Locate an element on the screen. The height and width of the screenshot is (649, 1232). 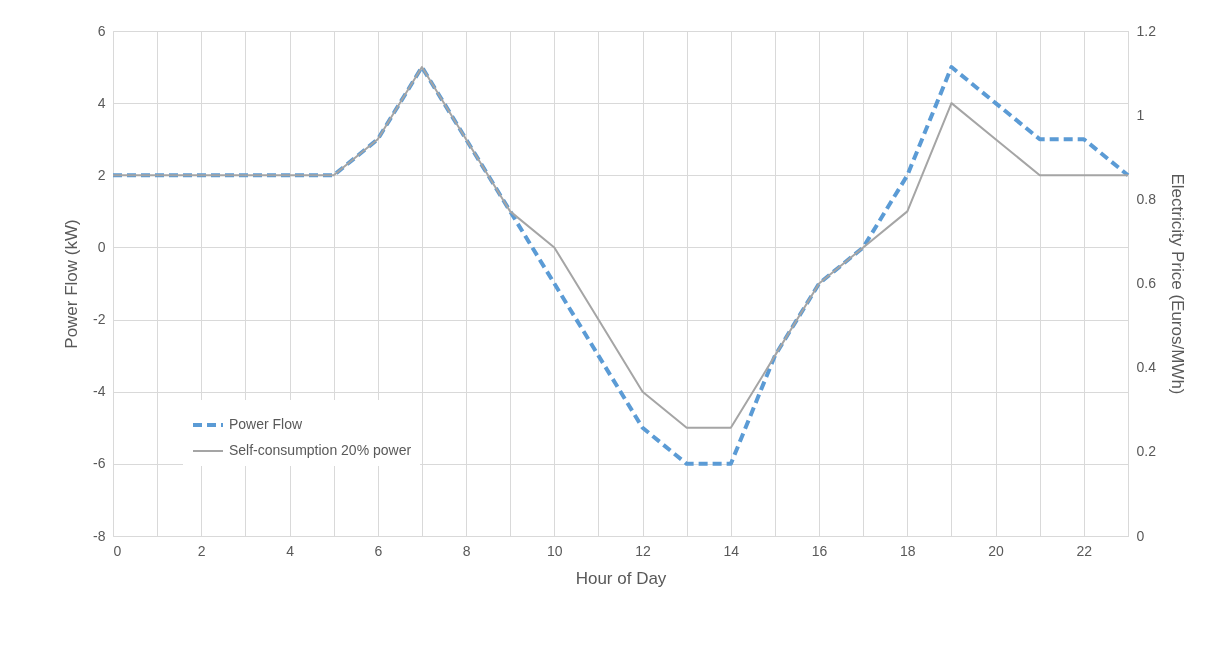
y-tick-label: -4 is located at coordinates (99, 391).